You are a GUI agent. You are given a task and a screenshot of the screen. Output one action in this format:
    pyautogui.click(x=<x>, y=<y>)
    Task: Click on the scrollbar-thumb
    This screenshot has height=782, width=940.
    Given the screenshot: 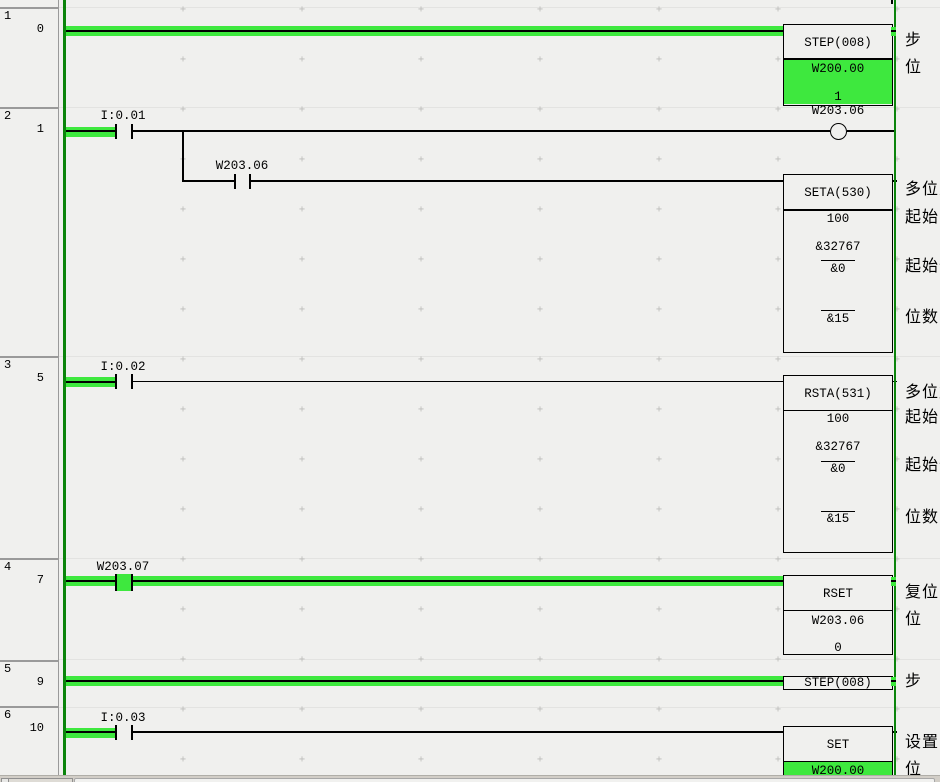 What is the action you would take?
    pyautogui.click(x=504, y=780)
    